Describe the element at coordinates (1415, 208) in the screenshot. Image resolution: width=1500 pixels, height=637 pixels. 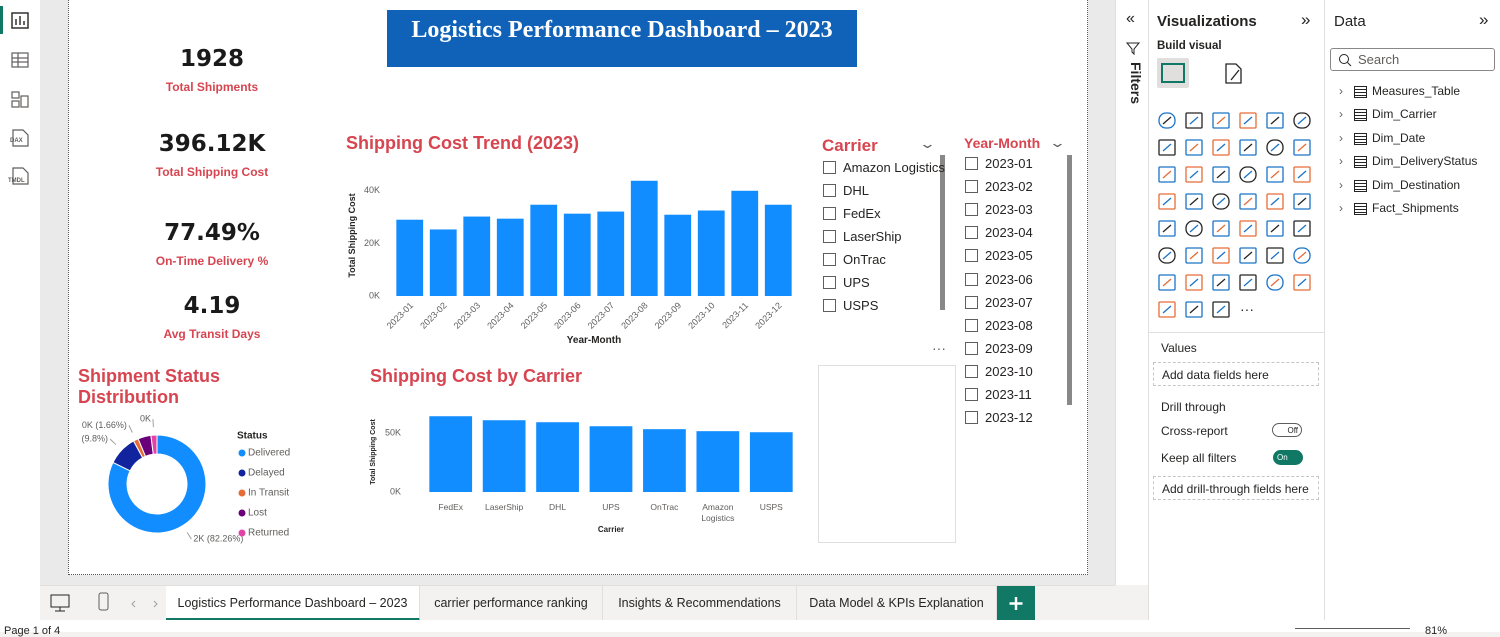
I see `table-name: Fact_Shipments` at that location.